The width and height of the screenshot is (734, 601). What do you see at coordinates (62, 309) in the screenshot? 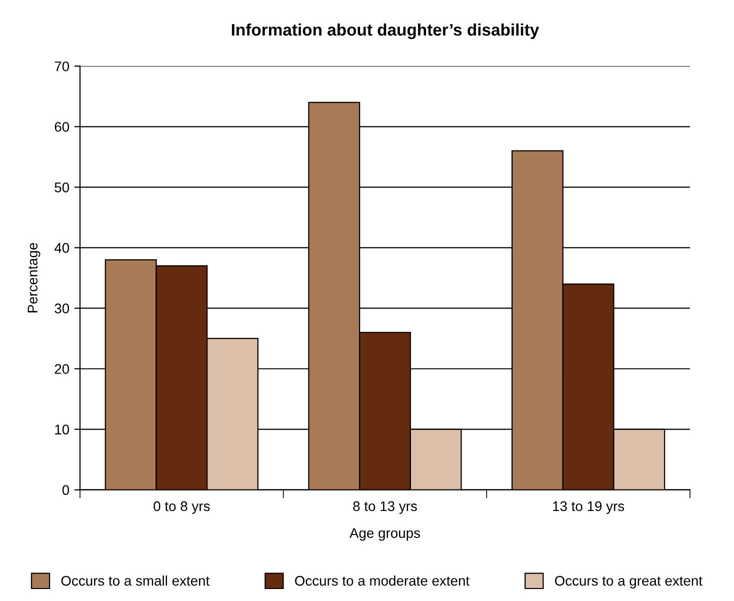
I see `y-tick-label: 30` at bounding box center [62, 309].